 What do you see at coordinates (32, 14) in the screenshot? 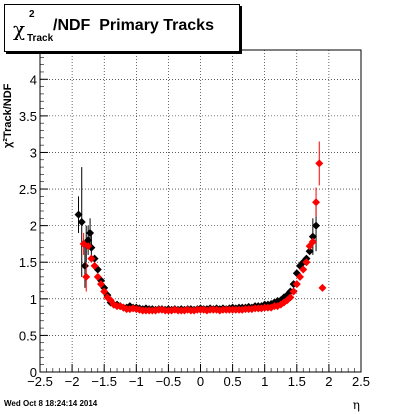
I see `title-superscript: 2` at bounding box center [32, 14].